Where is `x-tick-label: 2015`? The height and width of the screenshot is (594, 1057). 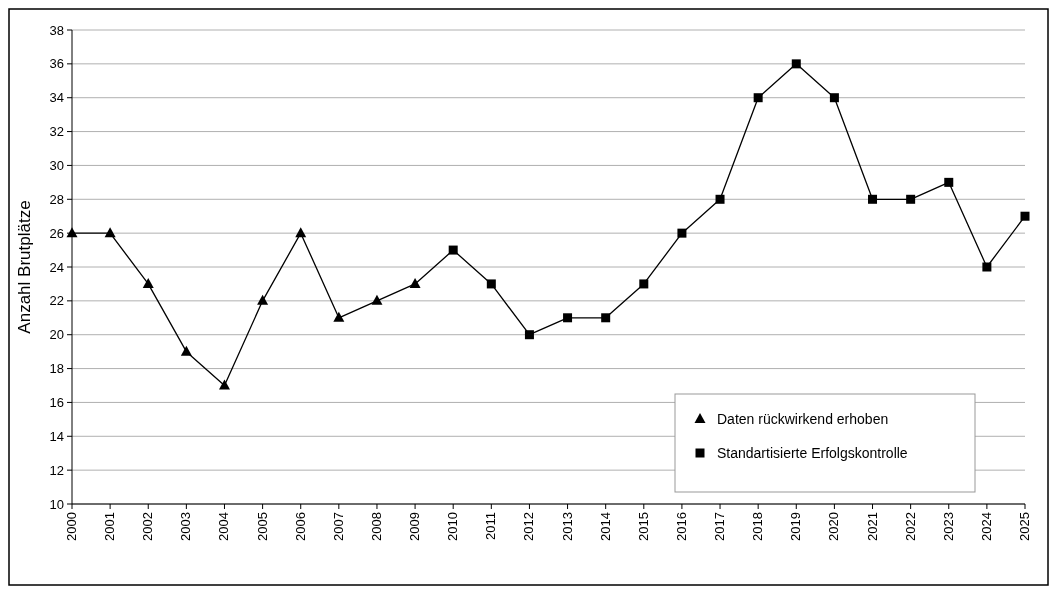
x-tick-label: 2015 is located at coordinates (643, 526).